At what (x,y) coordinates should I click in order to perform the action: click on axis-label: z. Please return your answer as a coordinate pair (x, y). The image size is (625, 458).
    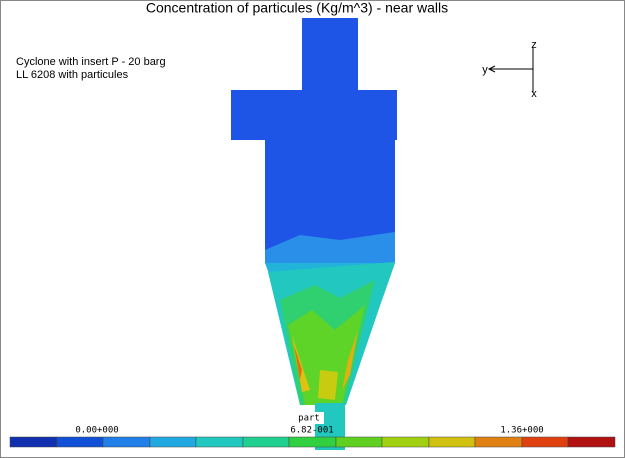
    Looking at the image, I should click on (534, 45).